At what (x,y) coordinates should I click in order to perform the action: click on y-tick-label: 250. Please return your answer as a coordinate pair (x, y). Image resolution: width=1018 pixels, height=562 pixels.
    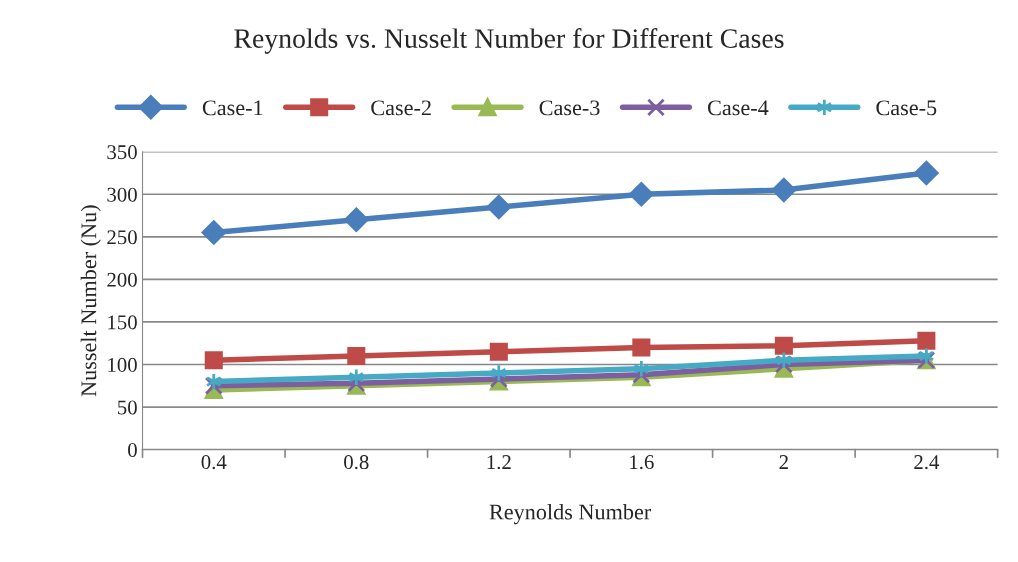
    Looking at the image, I should click on (122, 237).